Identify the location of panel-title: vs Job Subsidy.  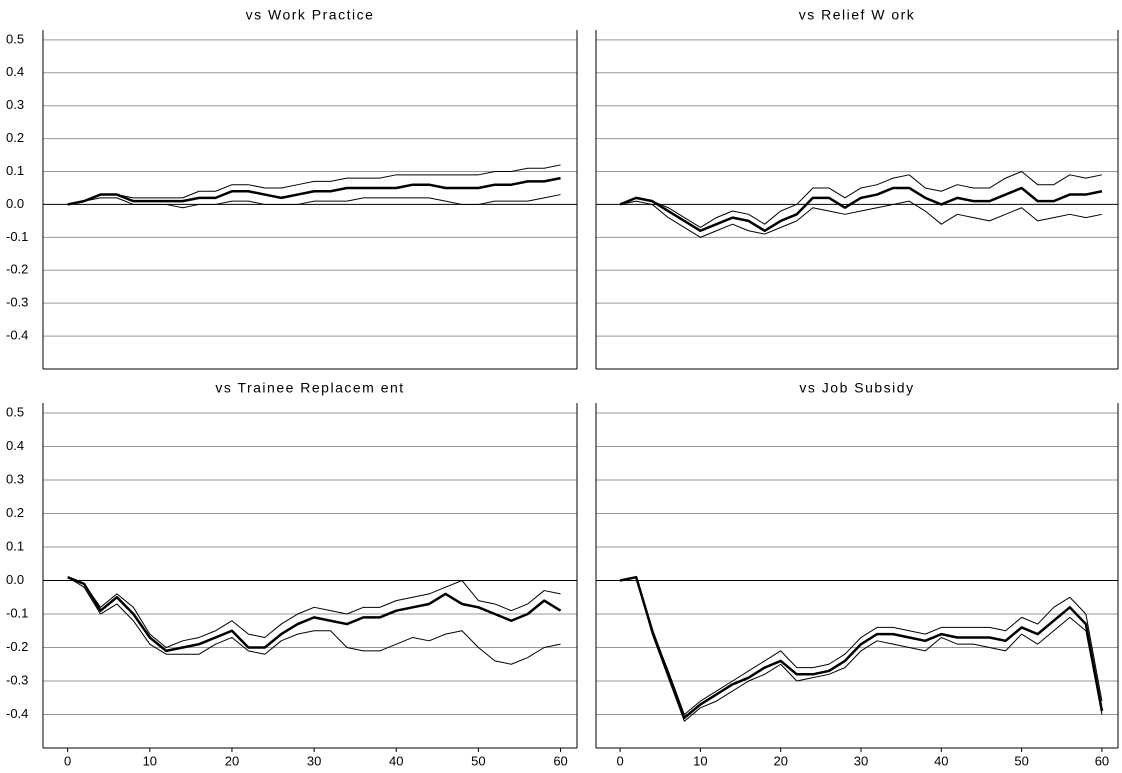
(856, 388).